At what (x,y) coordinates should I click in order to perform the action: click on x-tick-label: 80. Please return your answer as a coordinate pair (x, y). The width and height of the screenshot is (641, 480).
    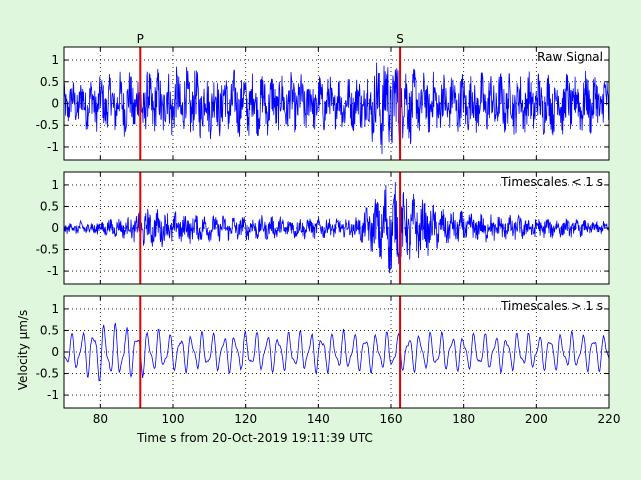
    Looking at the image, I should click on (100, 419).